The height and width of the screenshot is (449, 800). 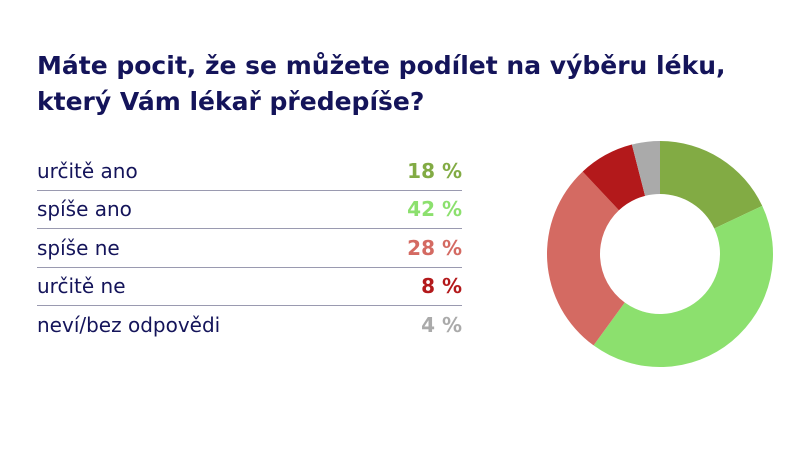 What do you see at coordinates (434, 209) in the screenshot?
I see `row-value: 42 %` at bounding box center [434, 209].